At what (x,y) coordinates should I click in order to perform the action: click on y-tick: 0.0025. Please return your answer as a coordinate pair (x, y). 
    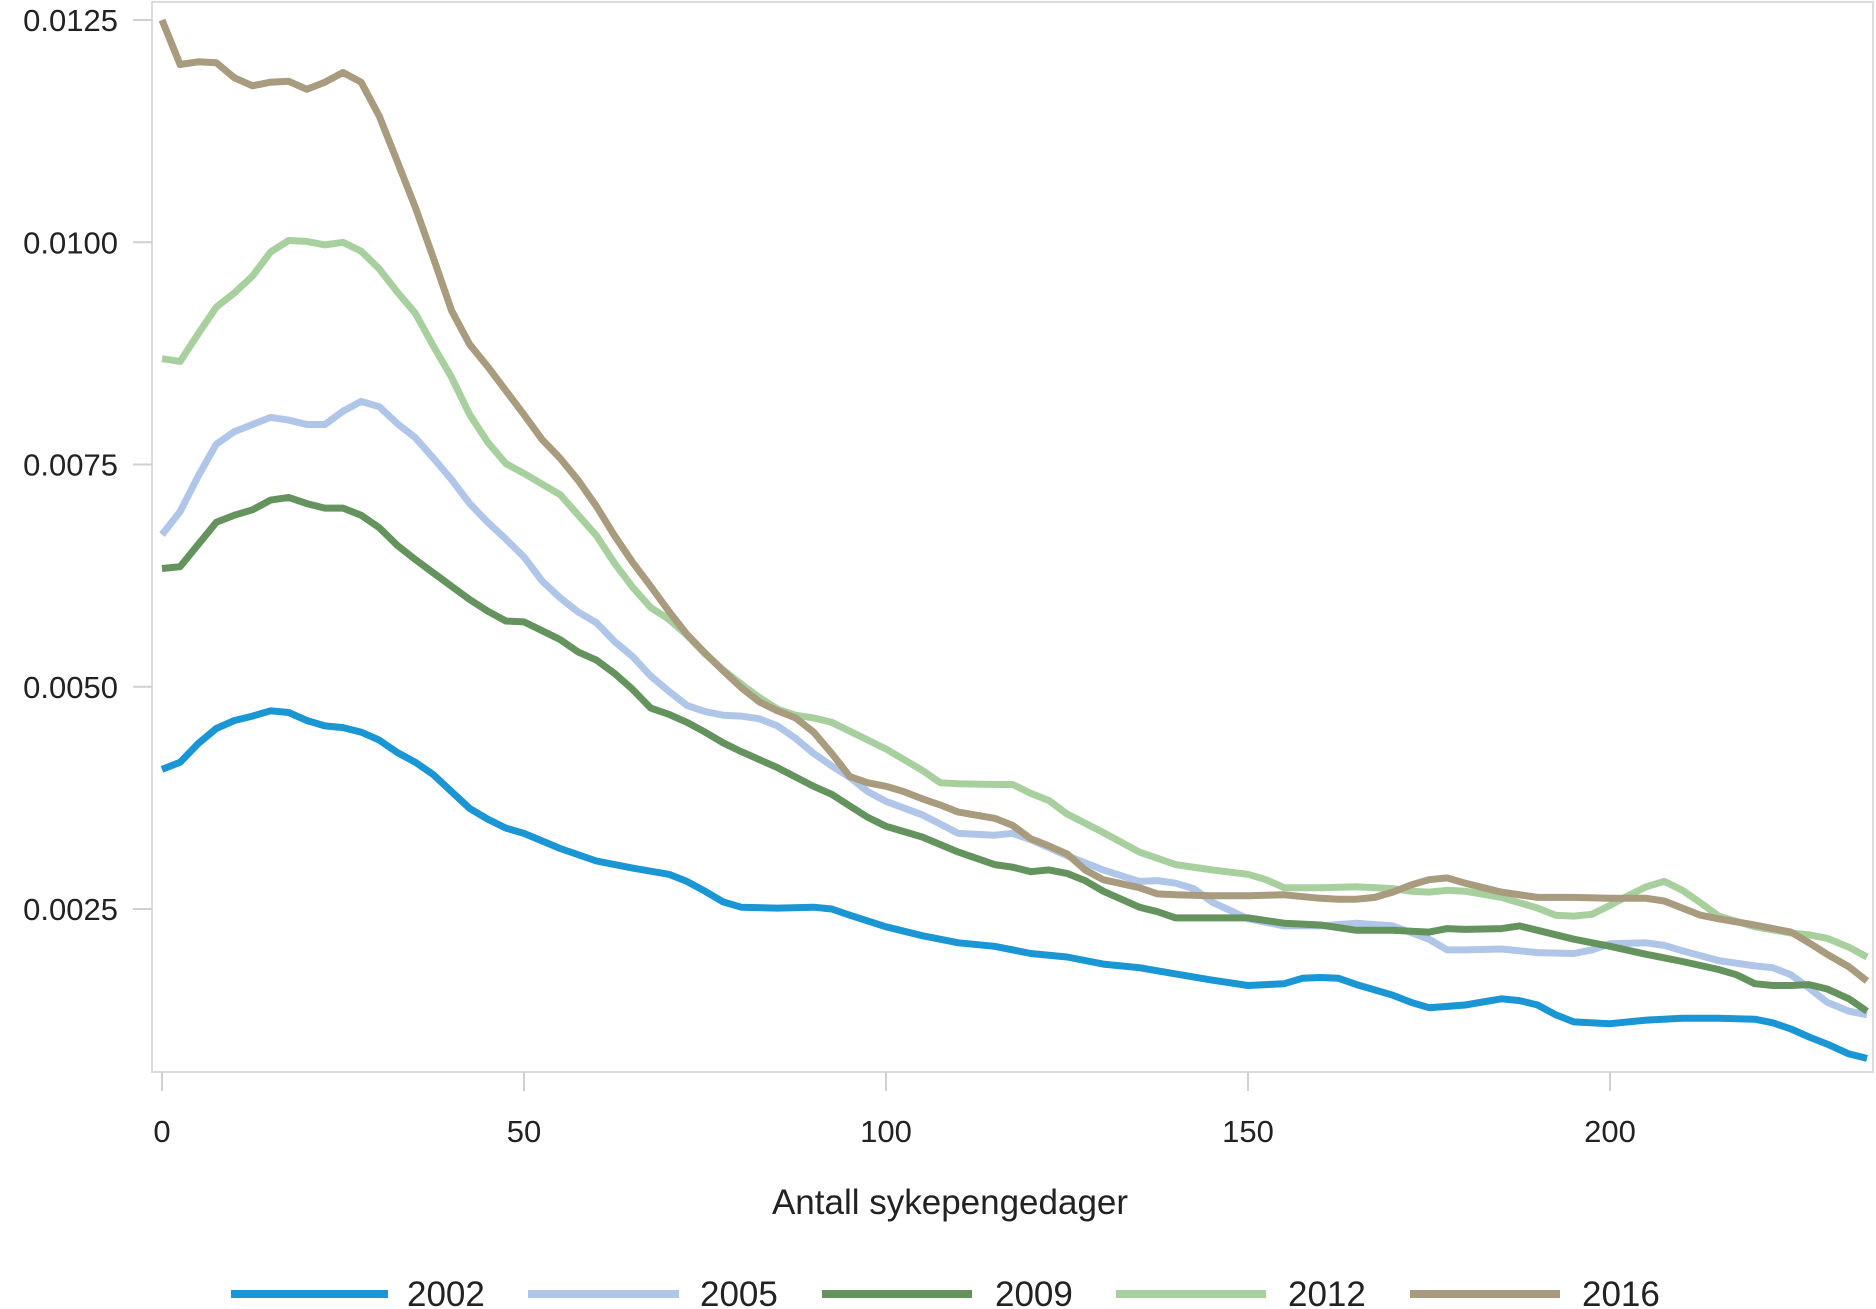
    Looking at the image, I should click on (87, 909).